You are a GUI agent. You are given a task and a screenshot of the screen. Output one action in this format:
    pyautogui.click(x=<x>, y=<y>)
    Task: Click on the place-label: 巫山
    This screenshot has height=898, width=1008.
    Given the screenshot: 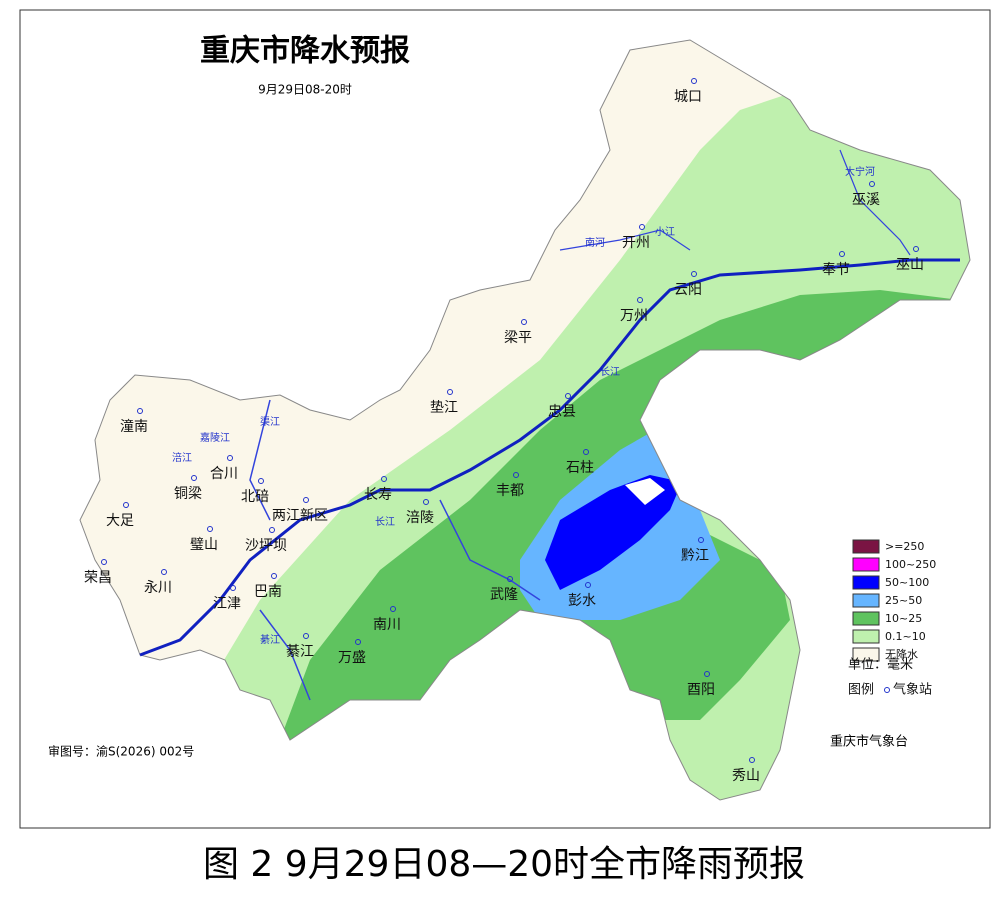 What is the action you would take?
    pyautogui.click(x=910, y=265)
    